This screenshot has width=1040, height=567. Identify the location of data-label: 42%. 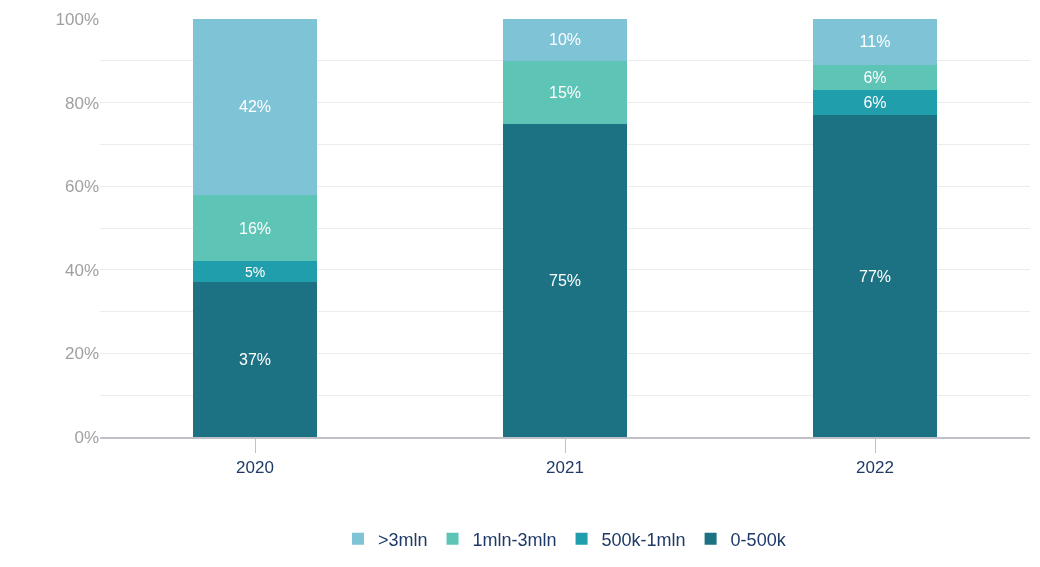
(255, 107).